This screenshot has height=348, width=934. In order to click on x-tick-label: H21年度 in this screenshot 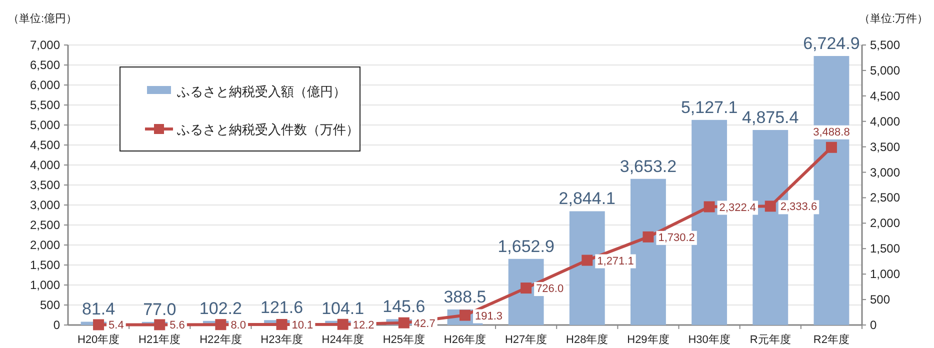, I will do `click(159, 339)`.